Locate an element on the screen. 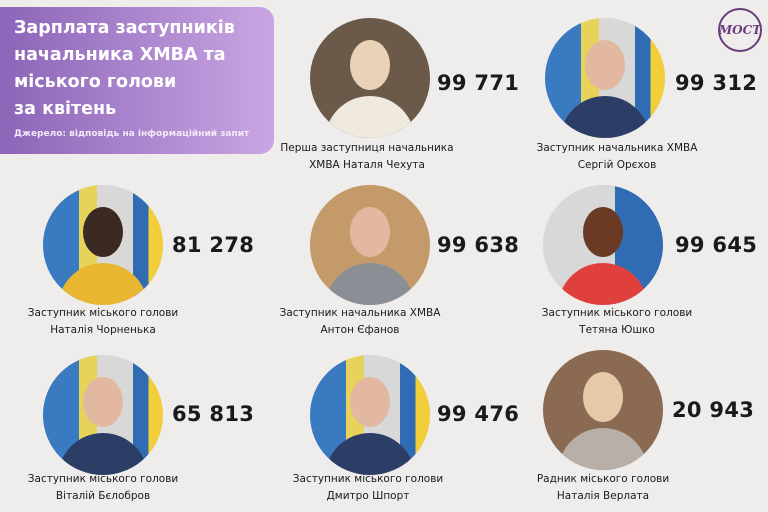  salary-amount: 20 943 is located at coordinates (713, 410).